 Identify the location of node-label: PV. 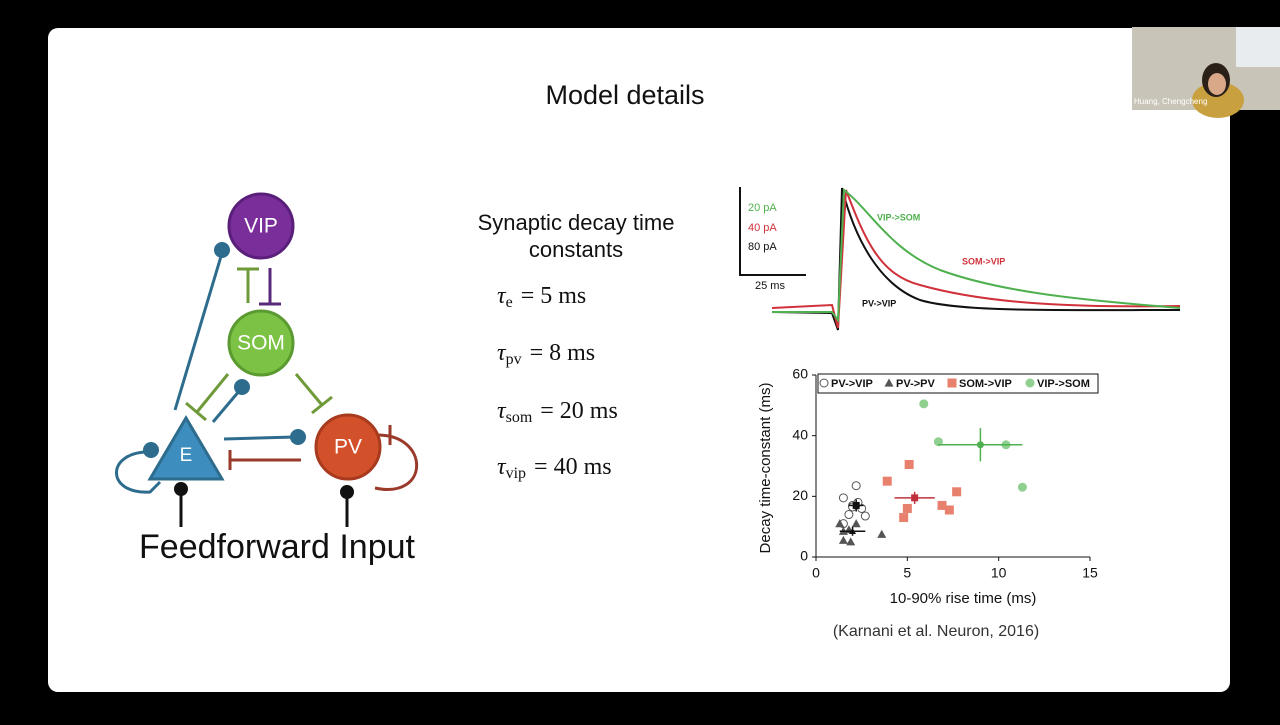
(348, 447).